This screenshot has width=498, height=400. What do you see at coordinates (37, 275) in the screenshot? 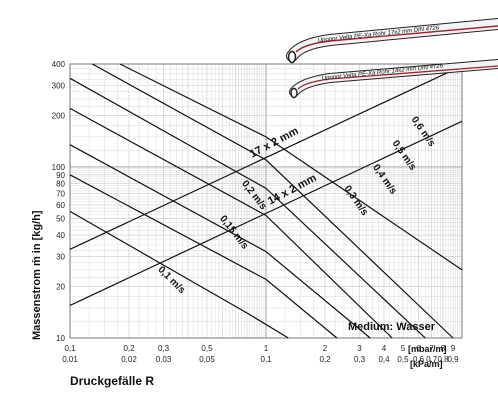
I see `y-axis-title: Massenstrom ṁ in [kg/h]` at bounding box center [37, 275].